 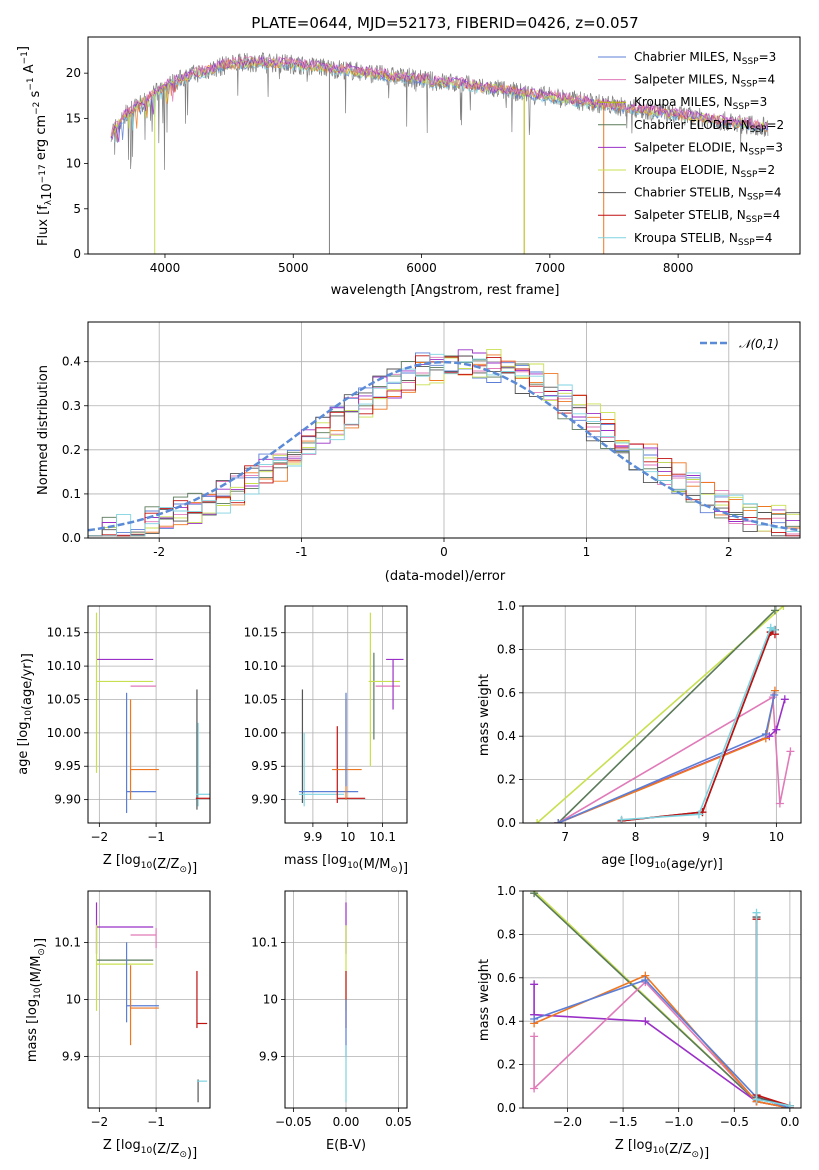 I want to click on legend-label: Kroupa ELODIE, NSSP=2, so click(x=704, y=171).